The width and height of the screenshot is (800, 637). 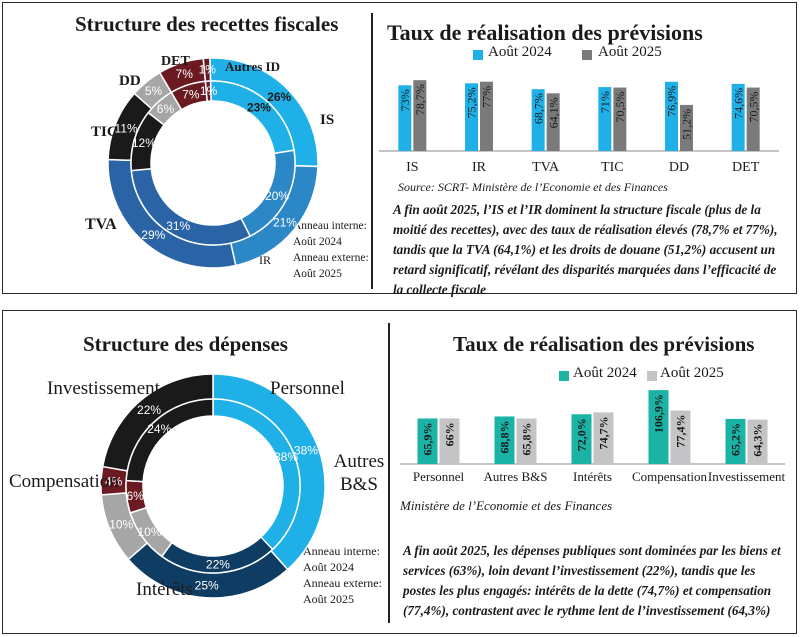 What do you see at coordinates (630, 52) in the screenshot?
I see `legend-label-2025: Août 2025` at bounding box center [630, 52].